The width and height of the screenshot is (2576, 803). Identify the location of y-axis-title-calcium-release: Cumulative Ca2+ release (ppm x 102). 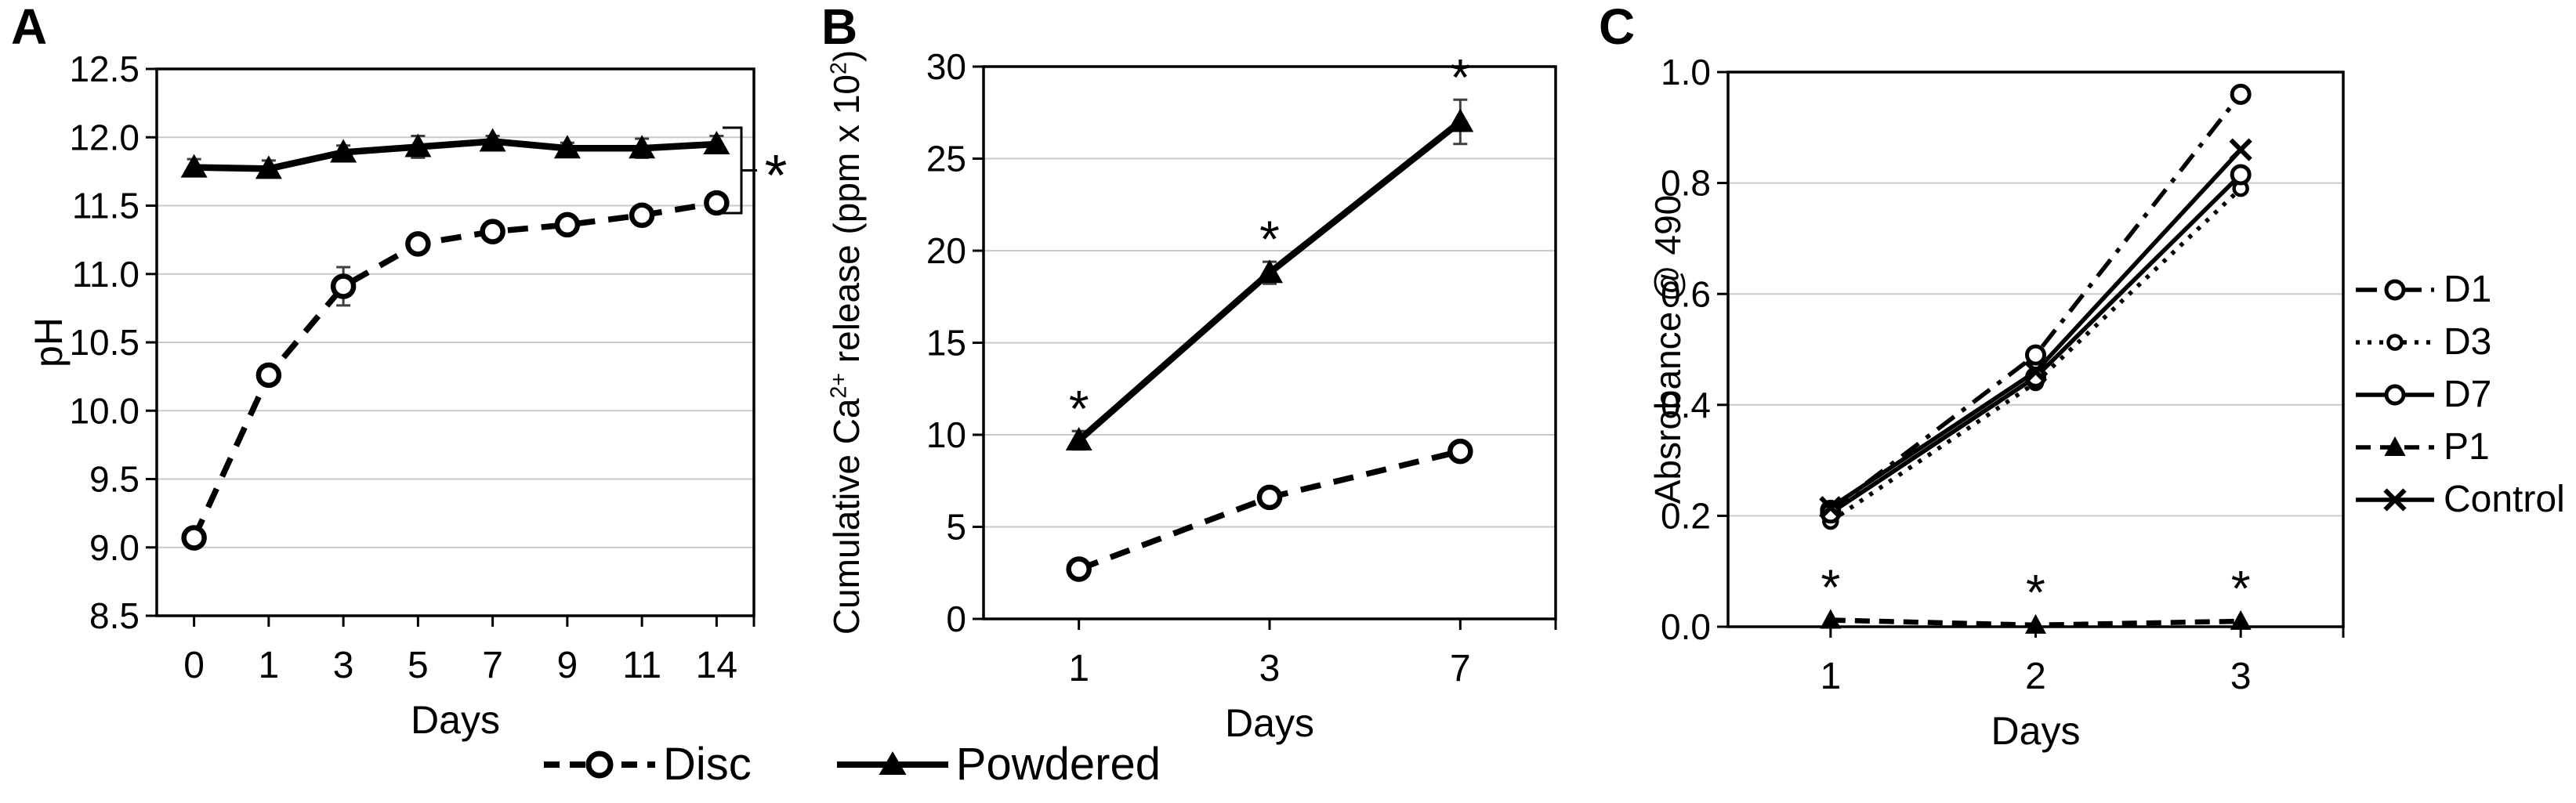
(846, 342).